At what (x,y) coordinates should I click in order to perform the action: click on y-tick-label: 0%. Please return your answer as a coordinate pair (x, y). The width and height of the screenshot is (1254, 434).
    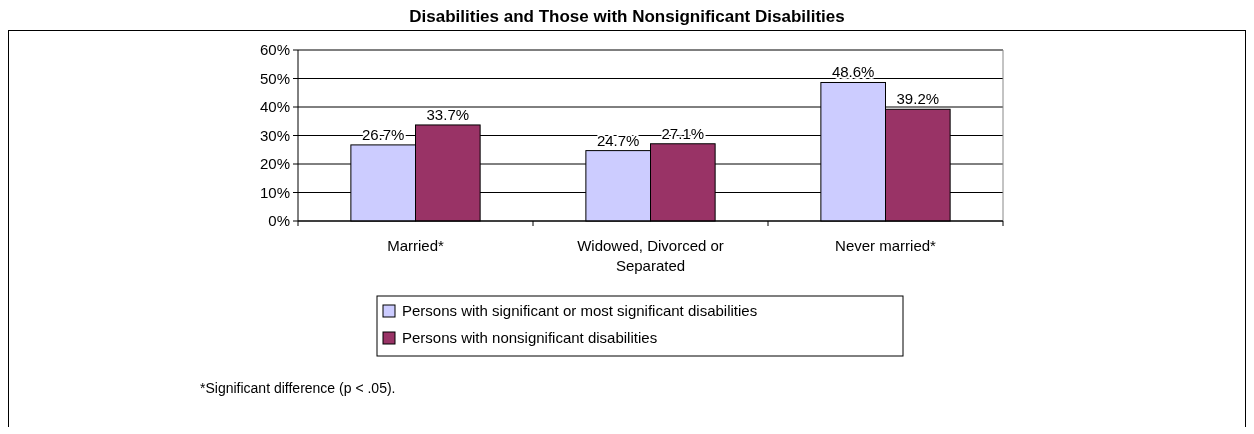
    Looking at the image, I should click on (279, 221).